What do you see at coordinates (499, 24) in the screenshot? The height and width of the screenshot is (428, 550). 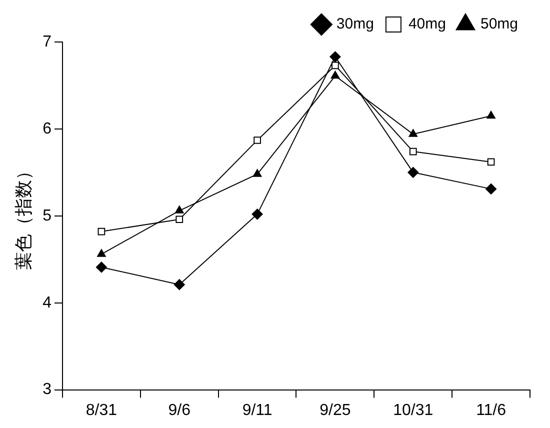 I see `legend-label: 50mg` at bounding box center [499, 24].